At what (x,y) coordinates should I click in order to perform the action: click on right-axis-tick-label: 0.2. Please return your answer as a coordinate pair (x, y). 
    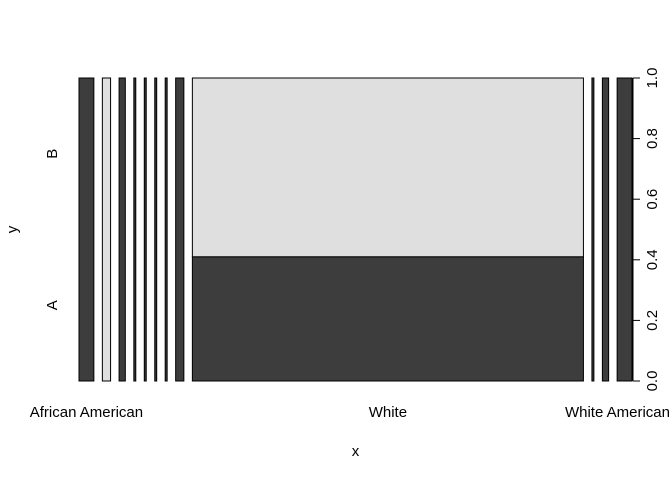
    Looking at the image, I should click on (652, 320).